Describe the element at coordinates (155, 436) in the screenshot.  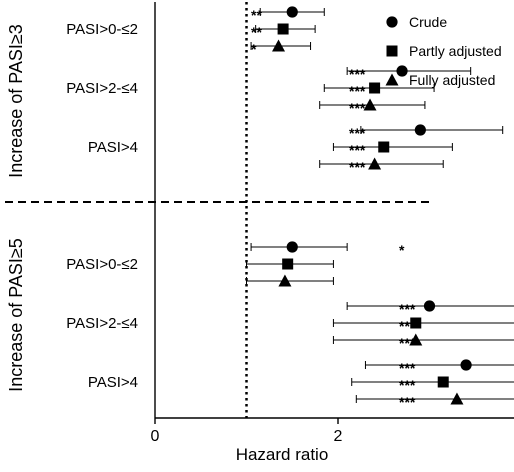
I see `x-tick-label: 0` at that location.